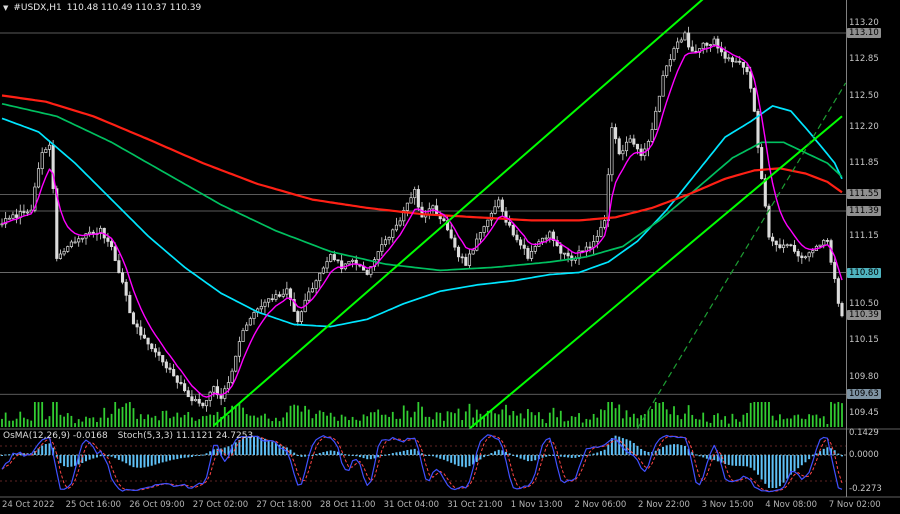 This screenshot has width=900, height=514. Describe the element at coordinates (185, 436) in the screenshot. I see `stoch-label: Stoch(5,3,3) 11.1121 24.7253` at that location.